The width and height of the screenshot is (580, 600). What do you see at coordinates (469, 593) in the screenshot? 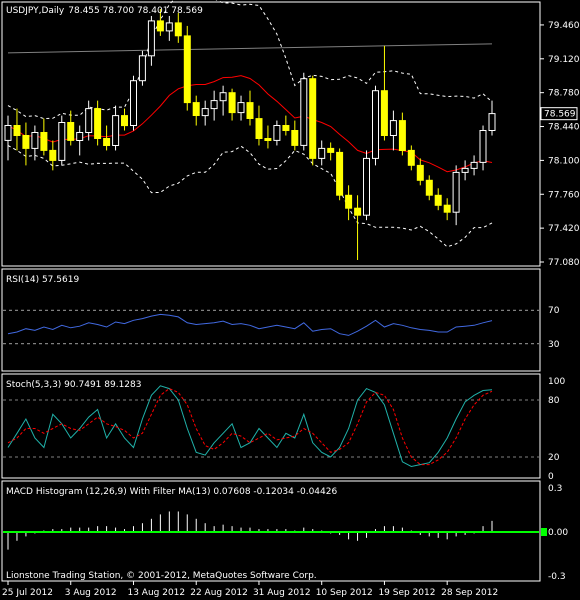
I see `x-tick-label: 28 Sep 2012` at bounding box center [469, 593].